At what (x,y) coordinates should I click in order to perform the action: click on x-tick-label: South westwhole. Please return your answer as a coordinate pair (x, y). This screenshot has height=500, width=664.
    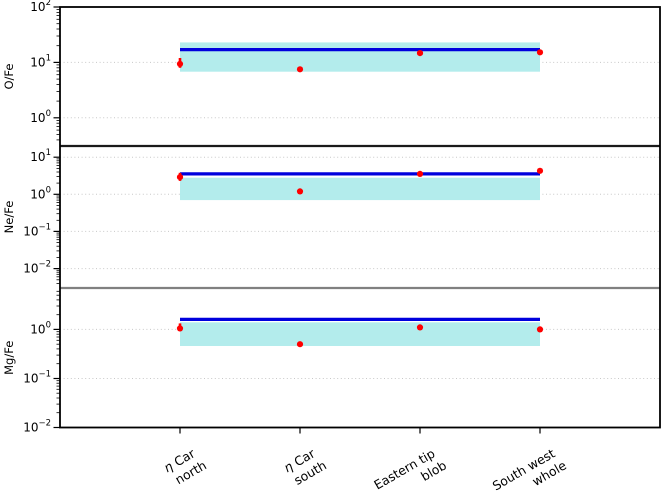
    Looking at the image, I should click on (530, 469).